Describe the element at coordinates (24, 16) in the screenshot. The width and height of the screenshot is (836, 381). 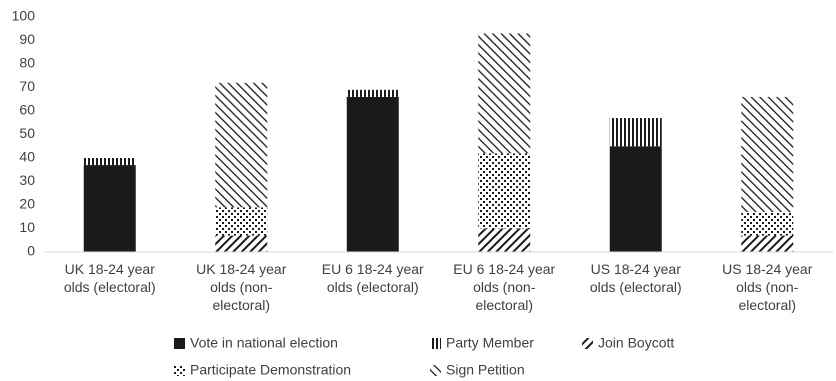
I see `y-tick-label: 100` at that location.